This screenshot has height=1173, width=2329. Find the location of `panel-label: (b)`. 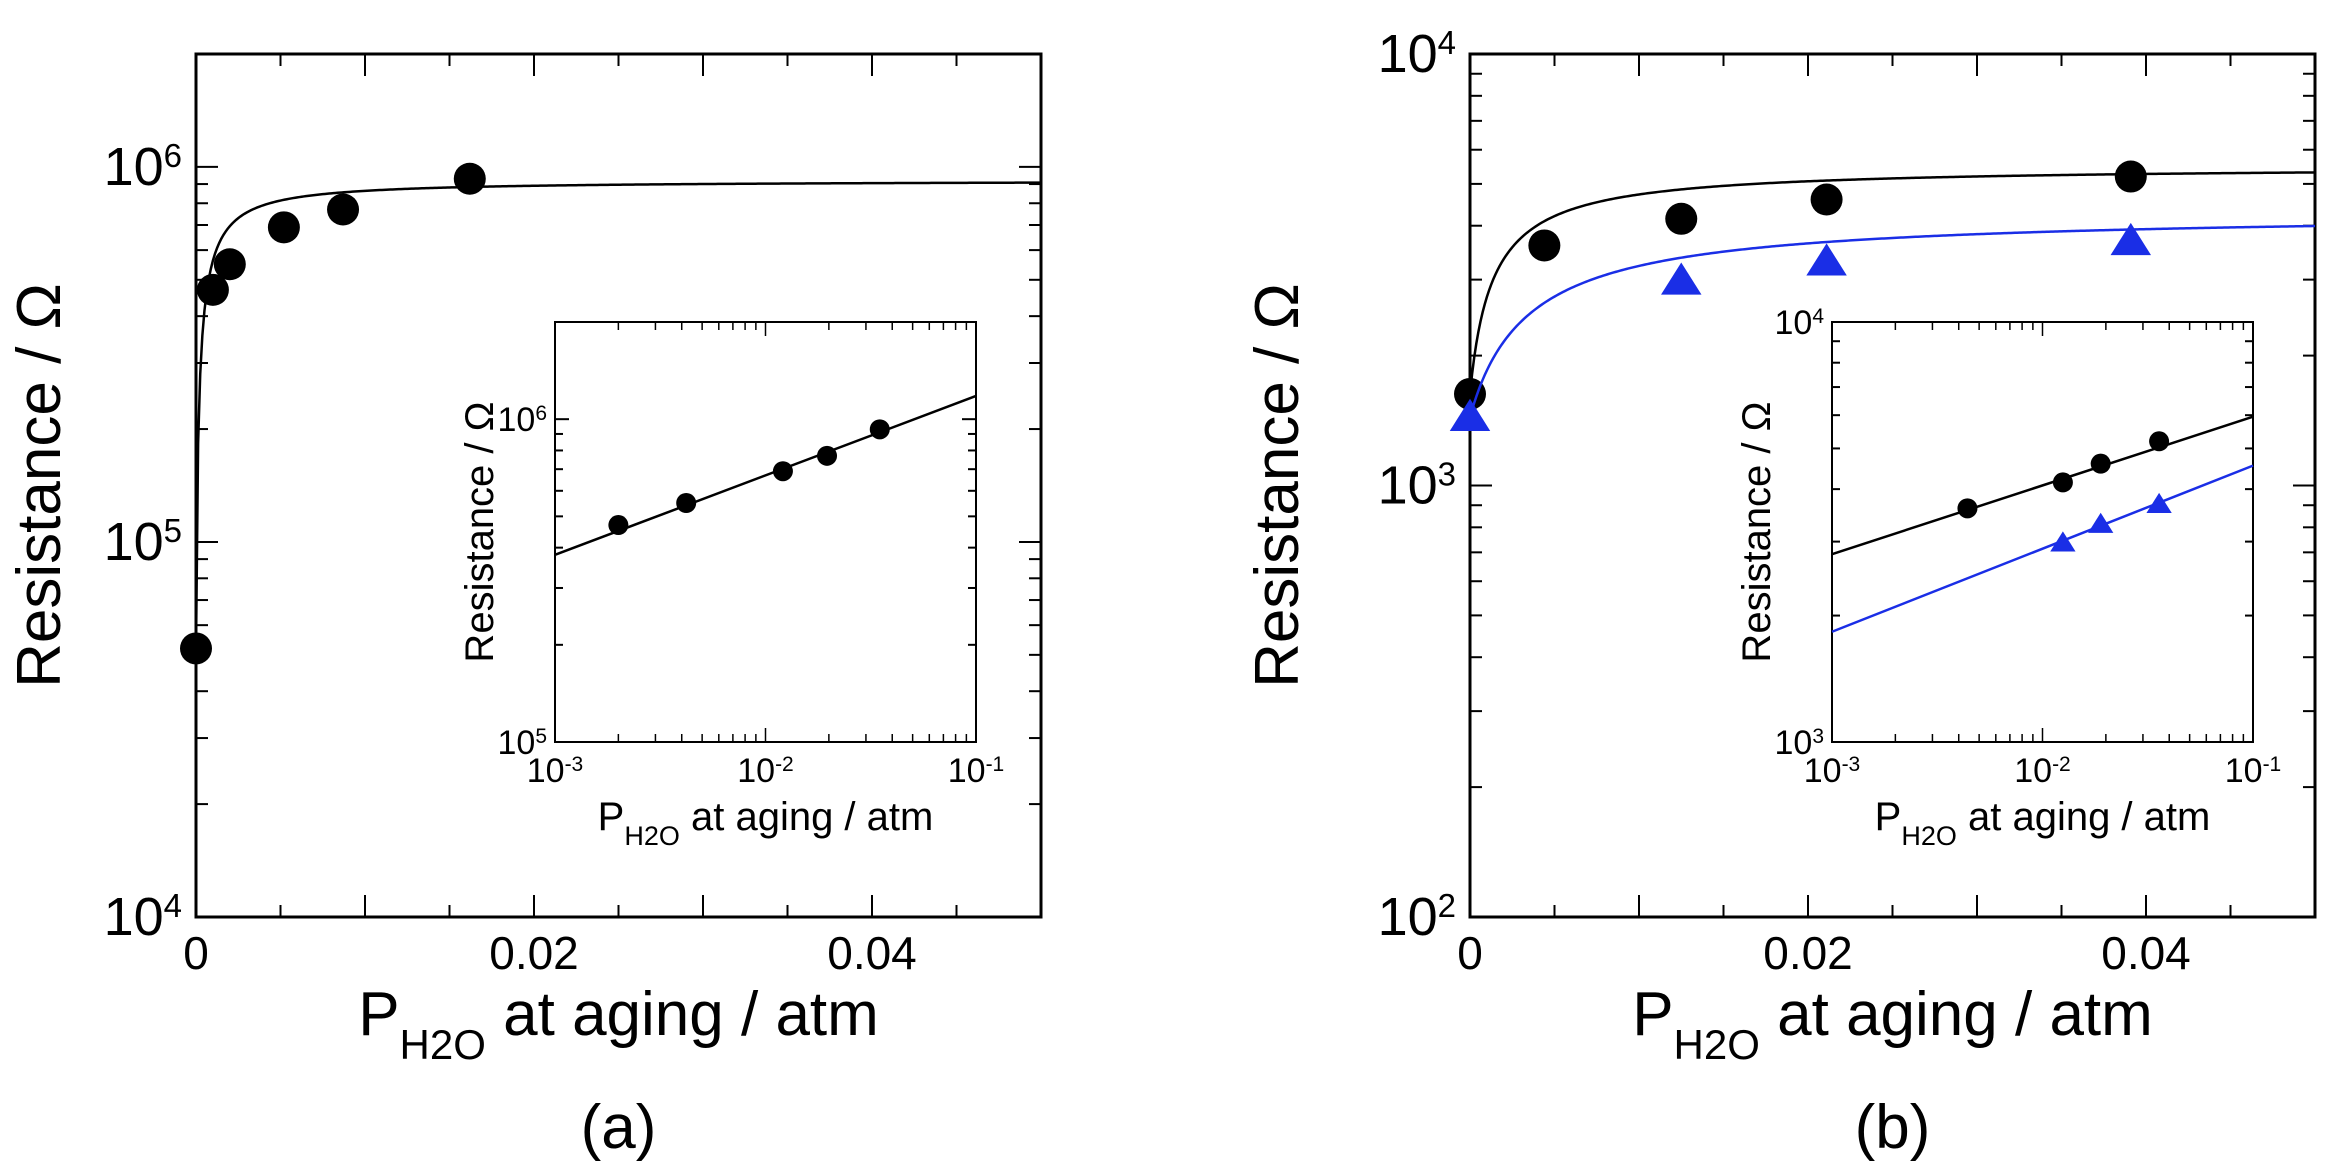

panel-label: (b) is located at coordinates (1893, 1127).